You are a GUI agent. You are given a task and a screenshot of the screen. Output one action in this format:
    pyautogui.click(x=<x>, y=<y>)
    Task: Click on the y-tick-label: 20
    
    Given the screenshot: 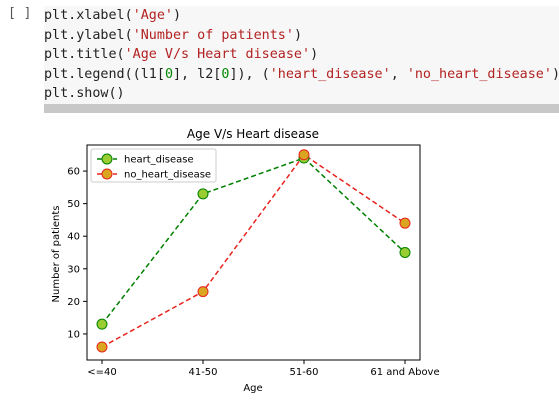 What is the action you would take?
    pyautogui.click(x=73, y=302)
    